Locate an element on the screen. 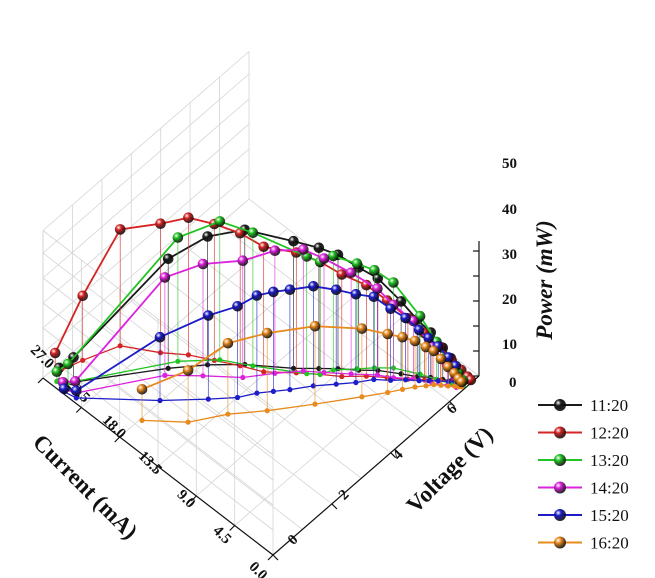 The width and height of the screenshot is (655, 578). legend-label: 13:20 is located at coordinates (609, 460).